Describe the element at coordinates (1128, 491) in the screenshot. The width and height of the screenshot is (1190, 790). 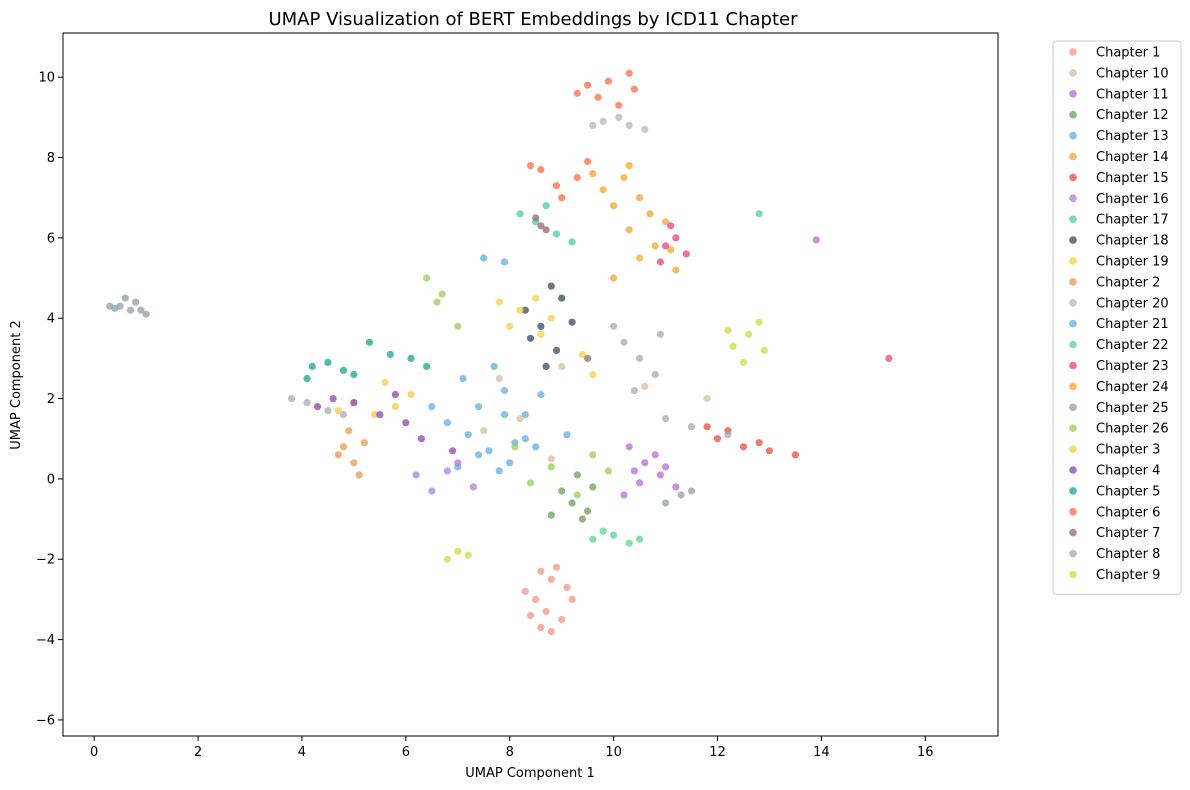
I see `legend-label: Chapter 5` at that location.